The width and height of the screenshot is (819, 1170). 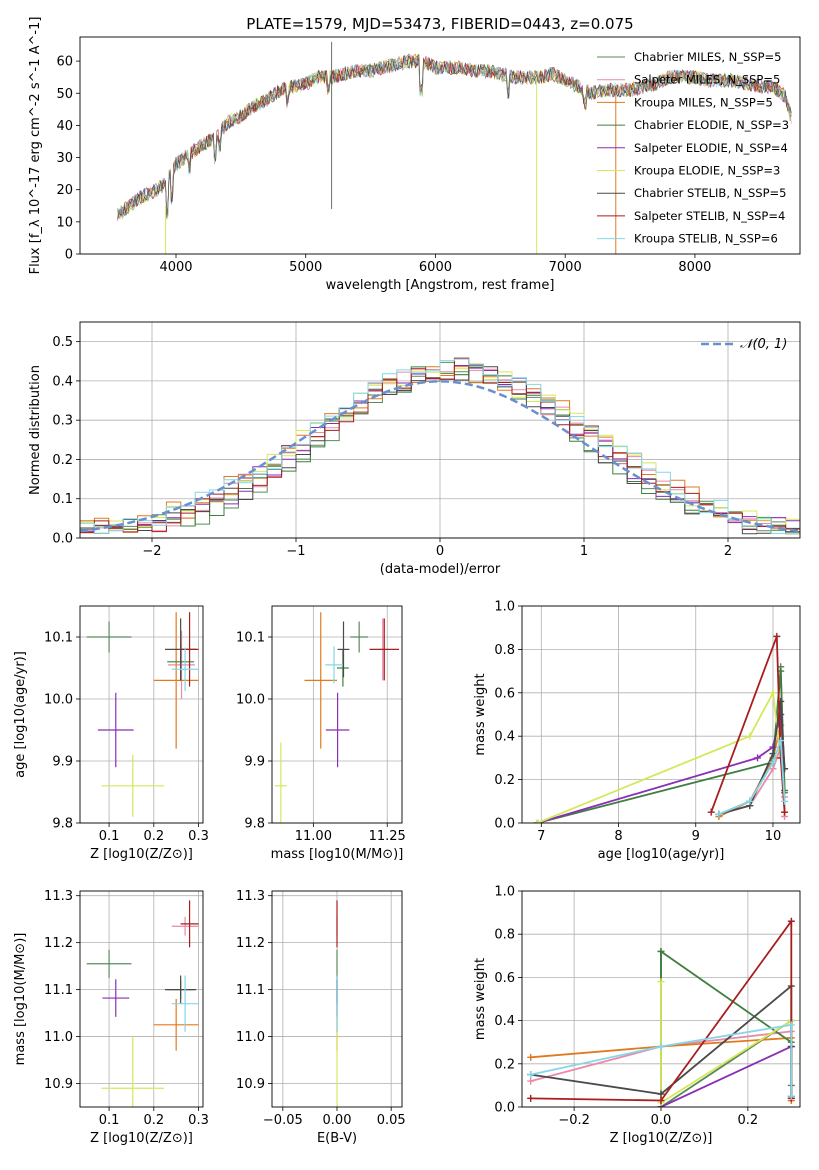 I want to click on y-axis-label: mass weight, so click(x=480, y=714).